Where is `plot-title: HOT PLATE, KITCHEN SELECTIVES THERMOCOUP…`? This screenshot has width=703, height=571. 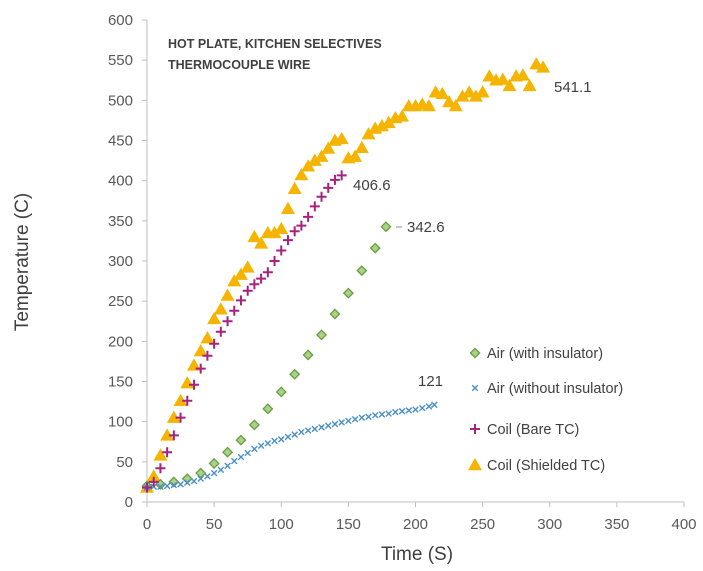
plot-title: HOT PLATE, KITCHEN SELECTIVES THERMOCOUP… is located at coordinates (275, 54).